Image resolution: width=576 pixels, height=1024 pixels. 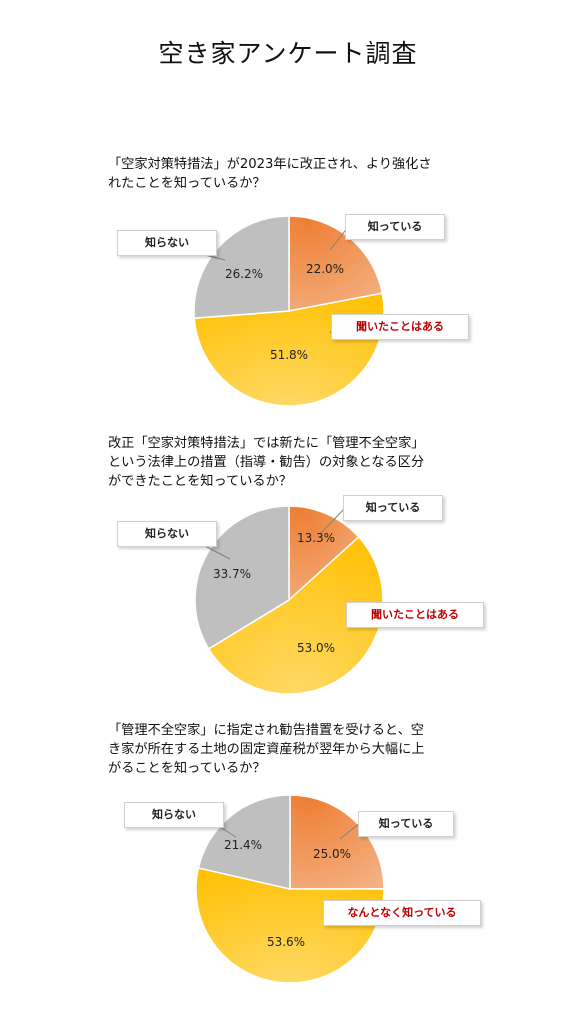 What do you see at coordinates (288, 53) in the screenshot?
I see `page-title: 空き家アンケート調査` at bounding box center [288, 53].